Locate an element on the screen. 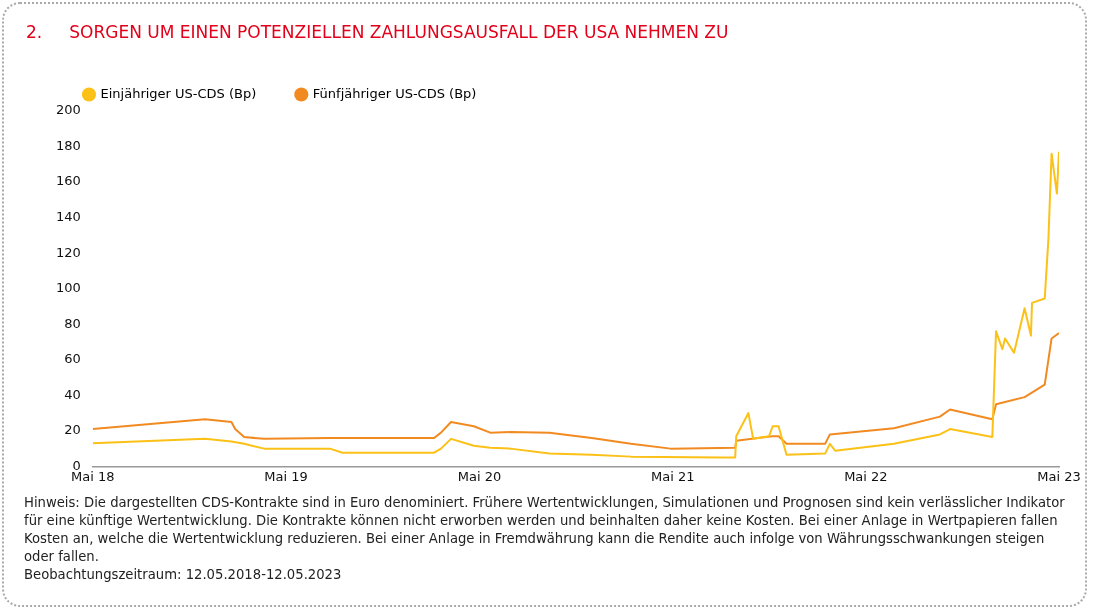 This screenshot has width=1093, height=613. x-tick-label: Mai 23 is located at coordinates (1059, 476).